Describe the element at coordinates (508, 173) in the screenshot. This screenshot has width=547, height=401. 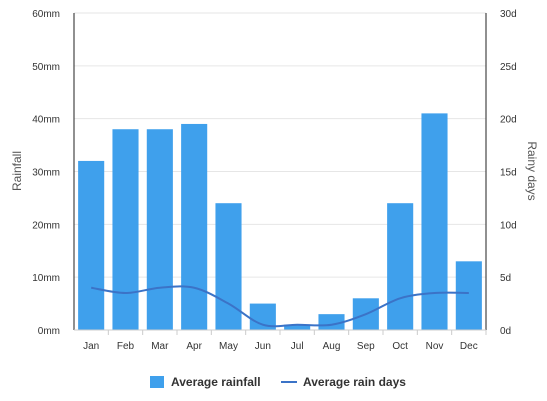
I see `y2-tick-label: 15d` at that location.